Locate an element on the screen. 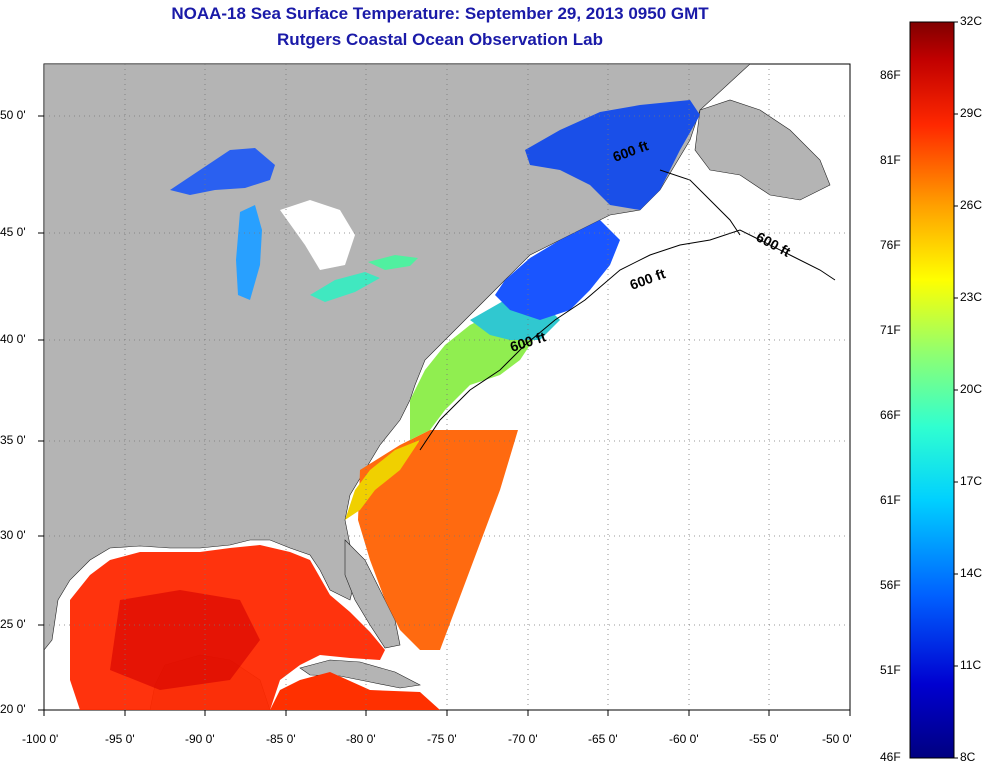  gulf-sst-deep is located at coordinates (185, 640).